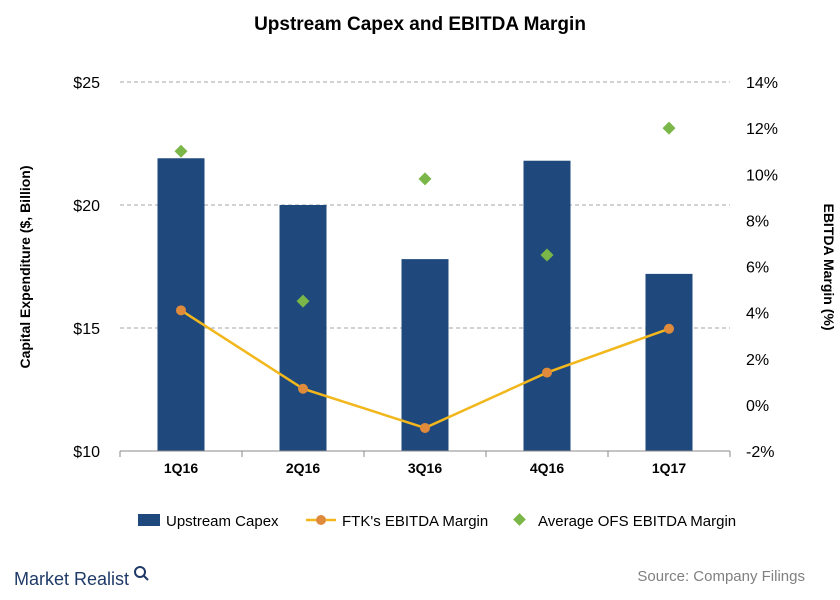  What do you see at coordinates (86, 452) in the screenshot?
I see `y-left-tick-label: $10` at bounding box center [86, 452].